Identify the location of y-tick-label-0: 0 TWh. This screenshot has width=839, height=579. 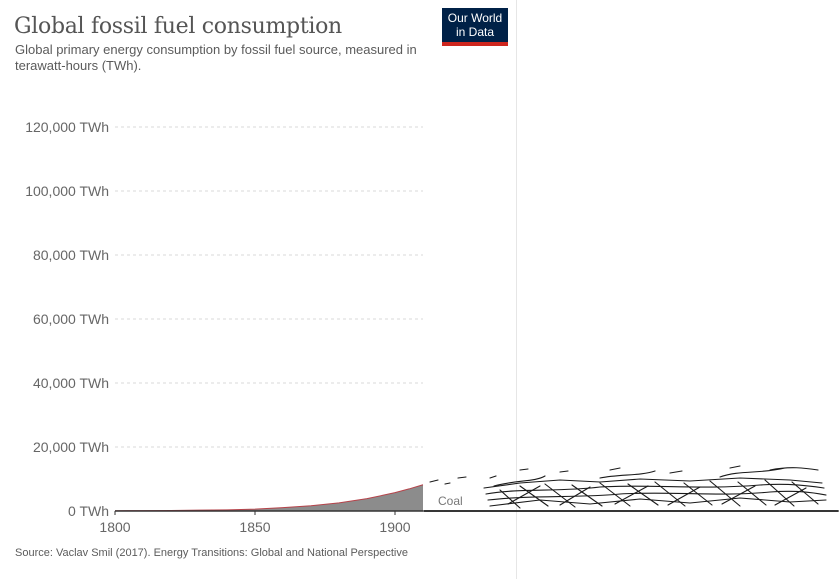
(88, 511).